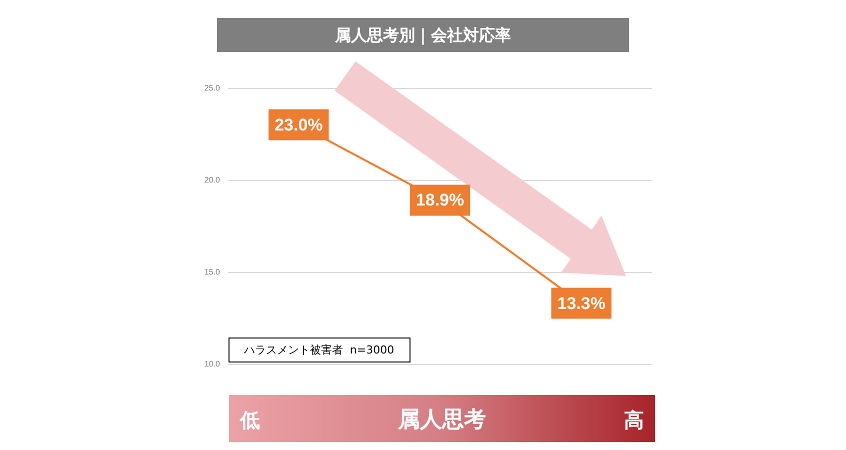  I want to click on text: 低, so click(249, 420).